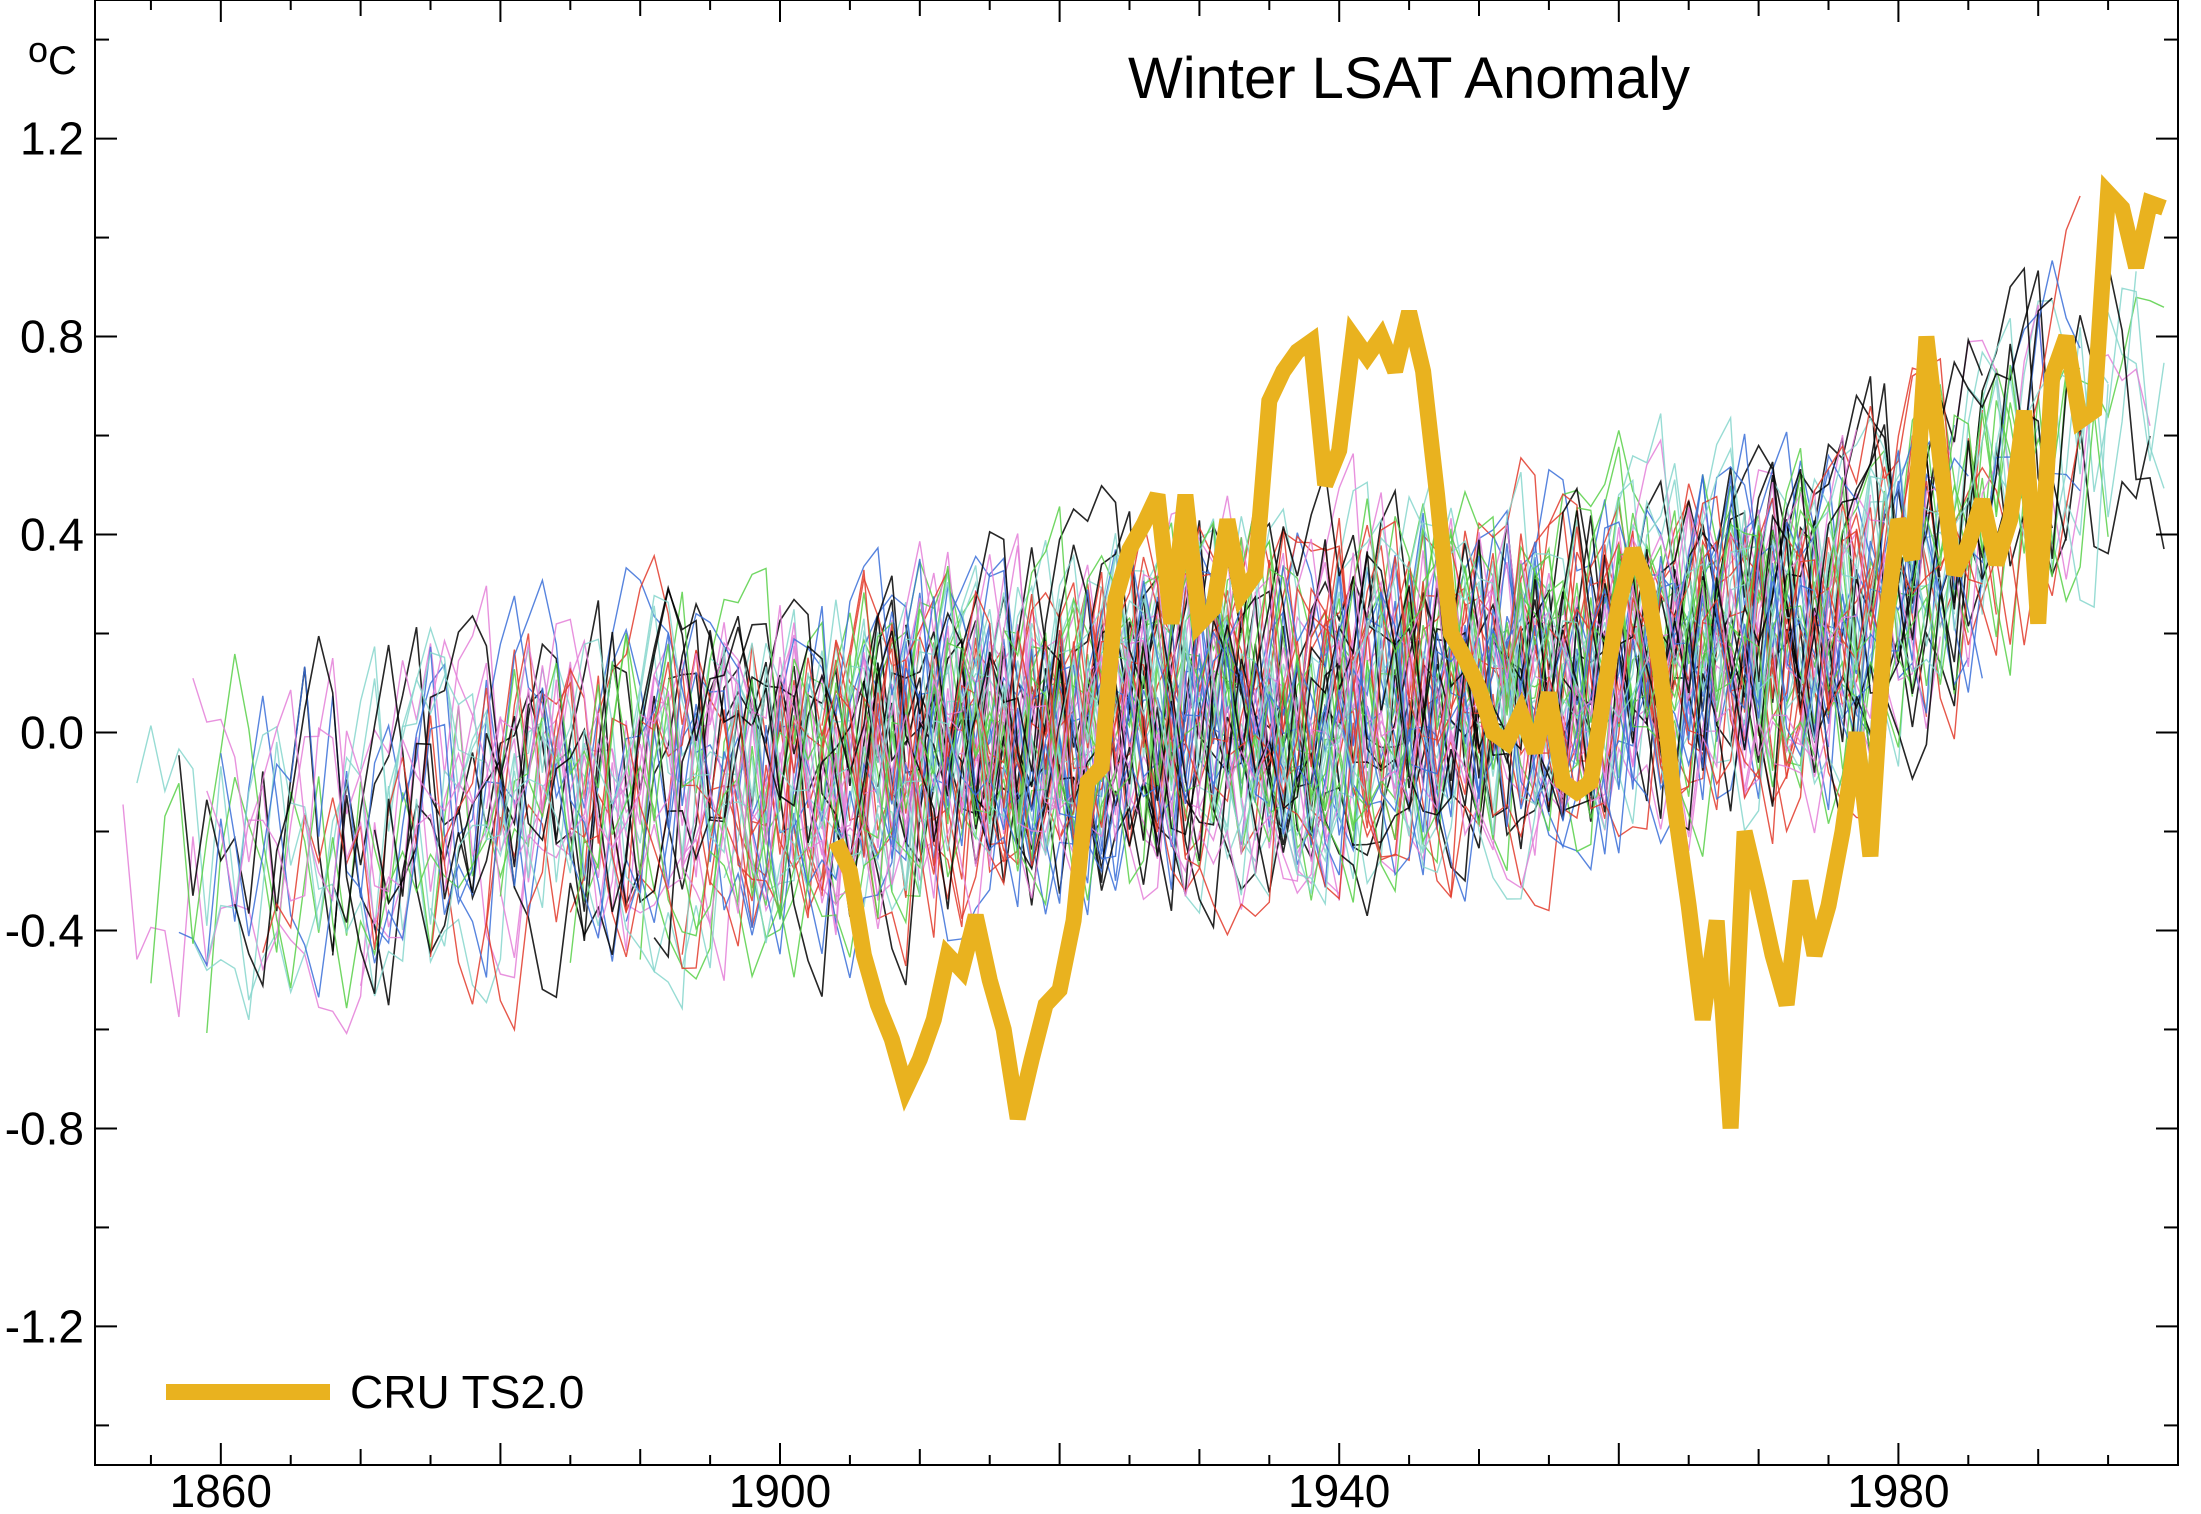 This screenshot has width=2201, height=1514. I want to click on legend: CRU TS2.0, so click(375, 1392).